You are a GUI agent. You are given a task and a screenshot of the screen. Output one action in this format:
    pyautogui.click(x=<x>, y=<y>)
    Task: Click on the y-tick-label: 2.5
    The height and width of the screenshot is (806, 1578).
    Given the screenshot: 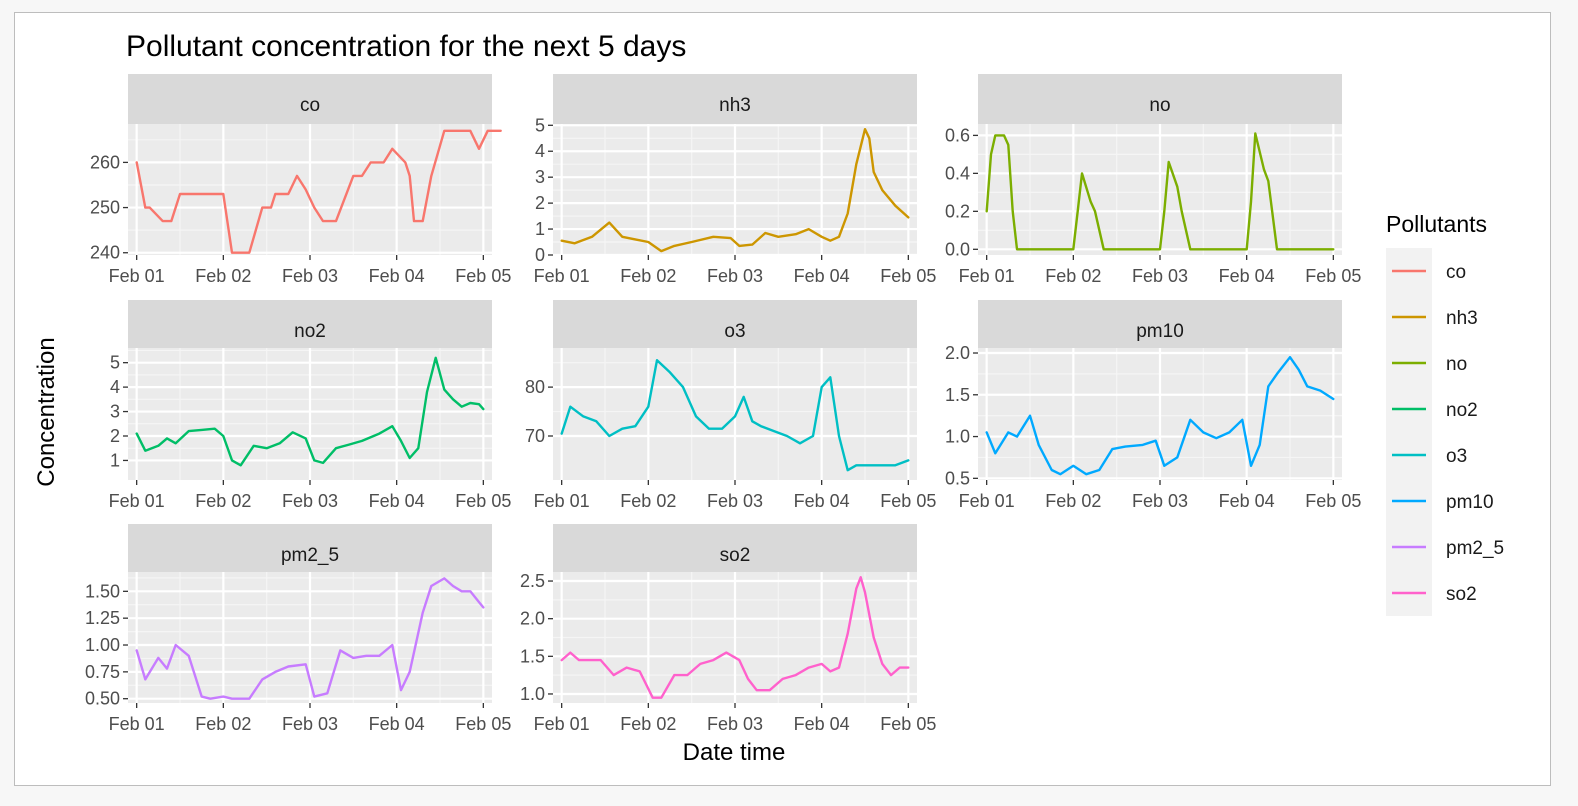 What is the action you would take?
    pyautogui.click(x=532, y=581)
    